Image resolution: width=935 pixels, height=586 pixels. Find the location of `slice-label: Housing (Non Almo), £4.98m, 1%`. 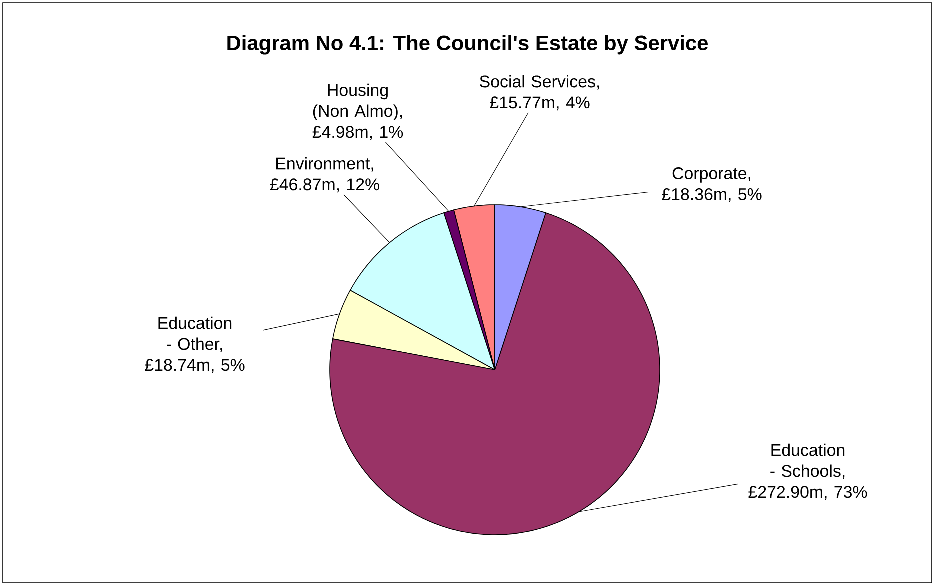

slice-label: Housing (Non Almo), £4.98m, 1% is located at coordinates (358, 112).